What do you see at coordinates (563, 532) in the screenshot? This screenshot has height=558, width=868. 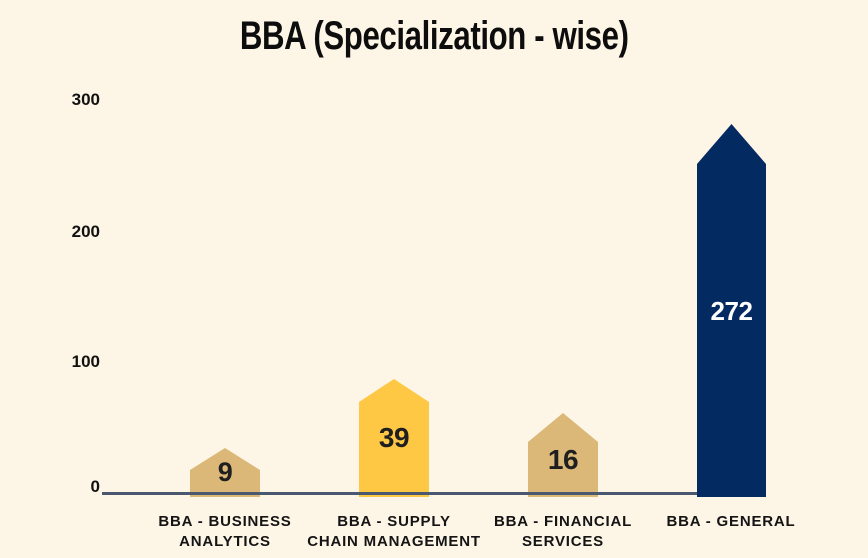 I see `category-label-bba-financial-services: BBA - FINANCIAL SERVICES` at bounding box center [563, 532].